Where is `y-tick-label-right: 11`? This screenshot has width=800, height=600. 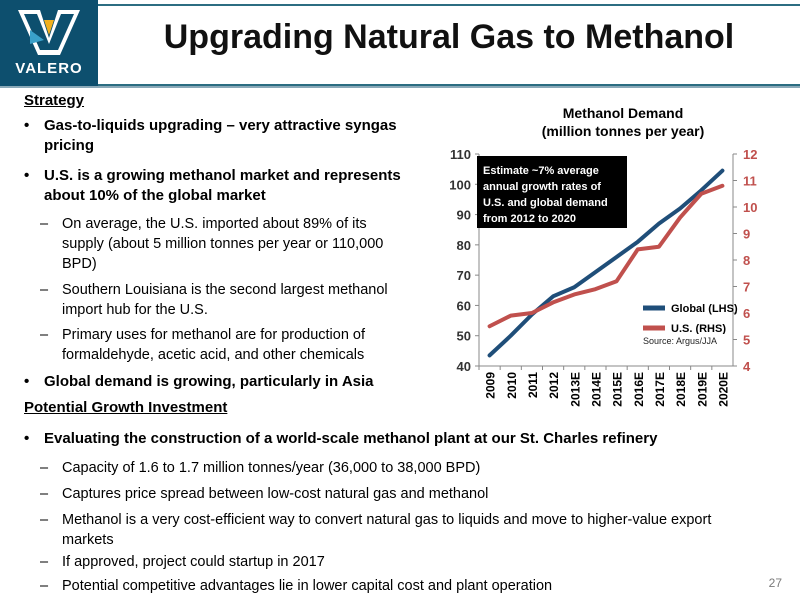 y-tick-label-right: 11 is located at coordinates (750, 181).